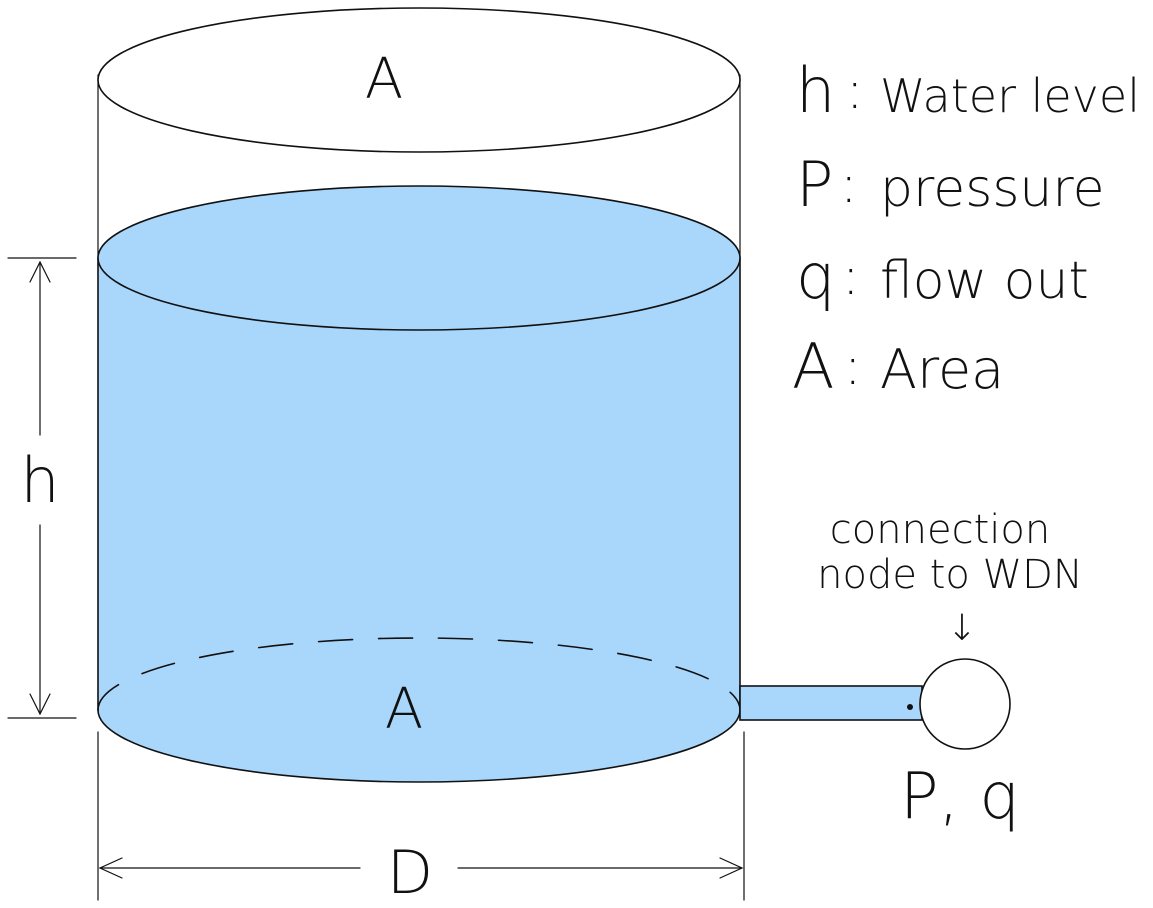 The height and width of the screenshot is (908, 1153). What do you see at coordinates (815, 276) in the screenshot?
I see `legend-symbol-q: q` at bounding box center [815, 276].